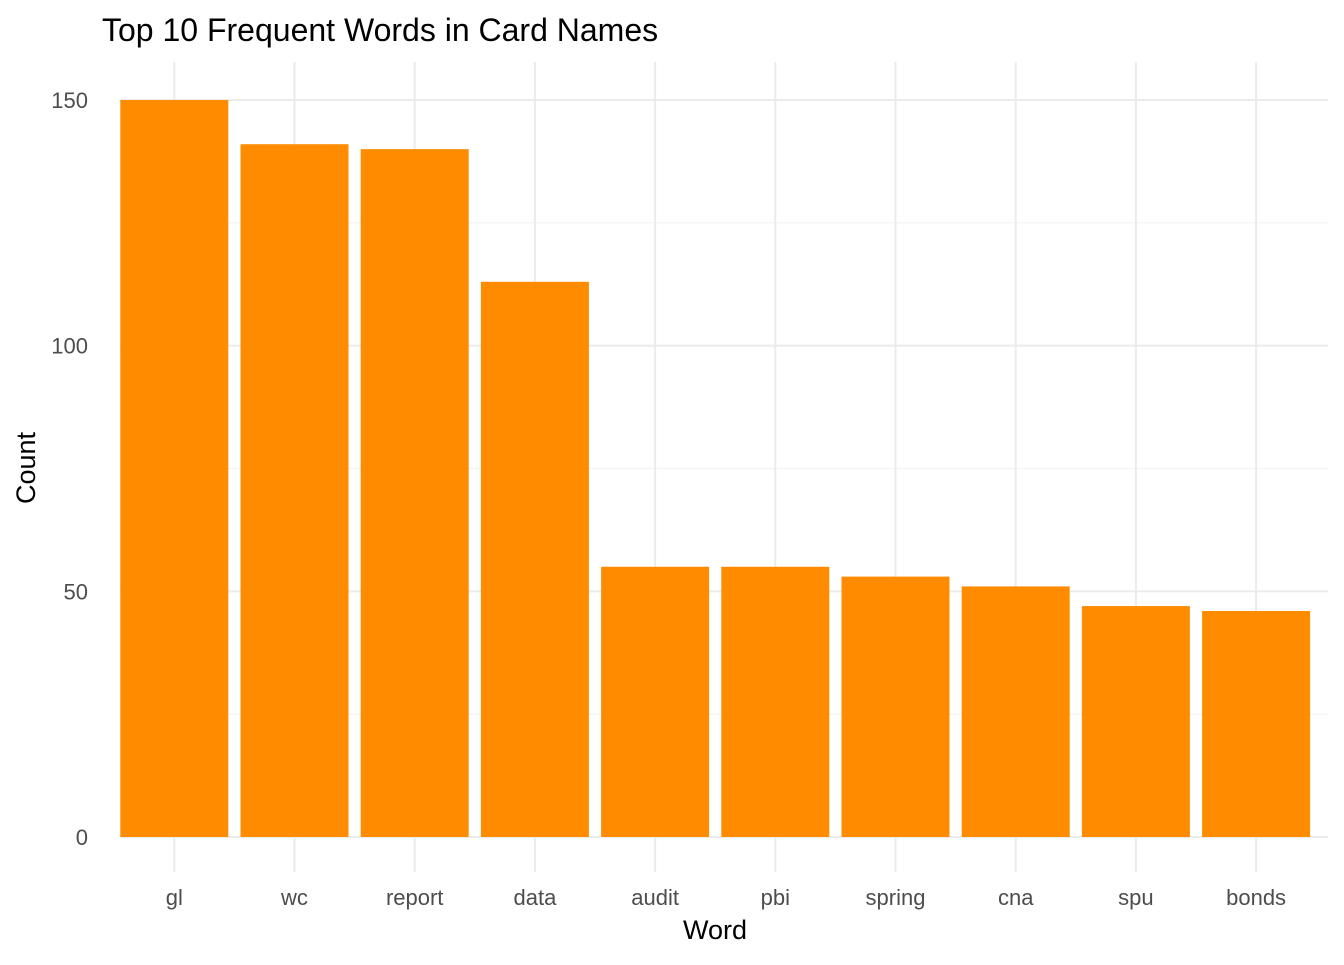 This screenshot has height=965, width=1344. Describe the element at coordinates (1256, 897) in the screenshot. I see `x-tick-label: bonds` at that location.